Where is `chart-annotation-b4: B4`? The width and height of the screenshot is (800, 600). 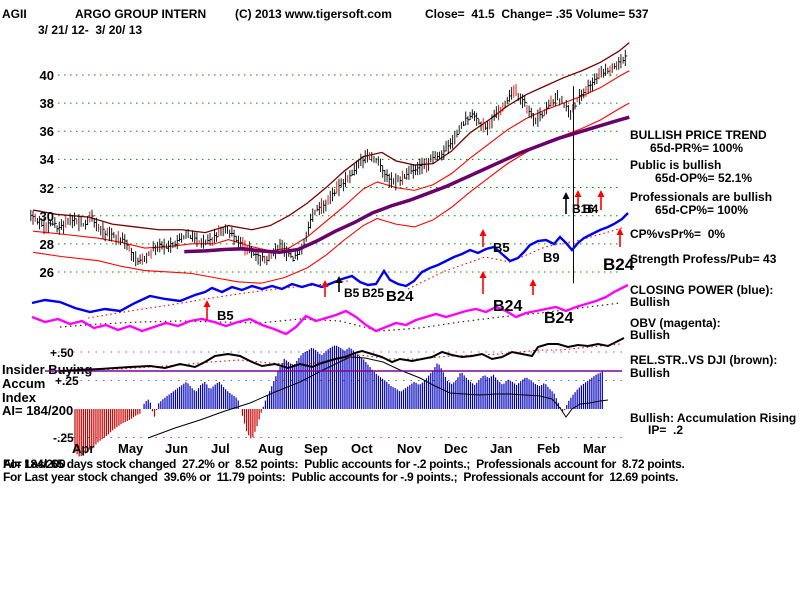 chart-annotation-b4: B4 is located at coordinates (591, 209).